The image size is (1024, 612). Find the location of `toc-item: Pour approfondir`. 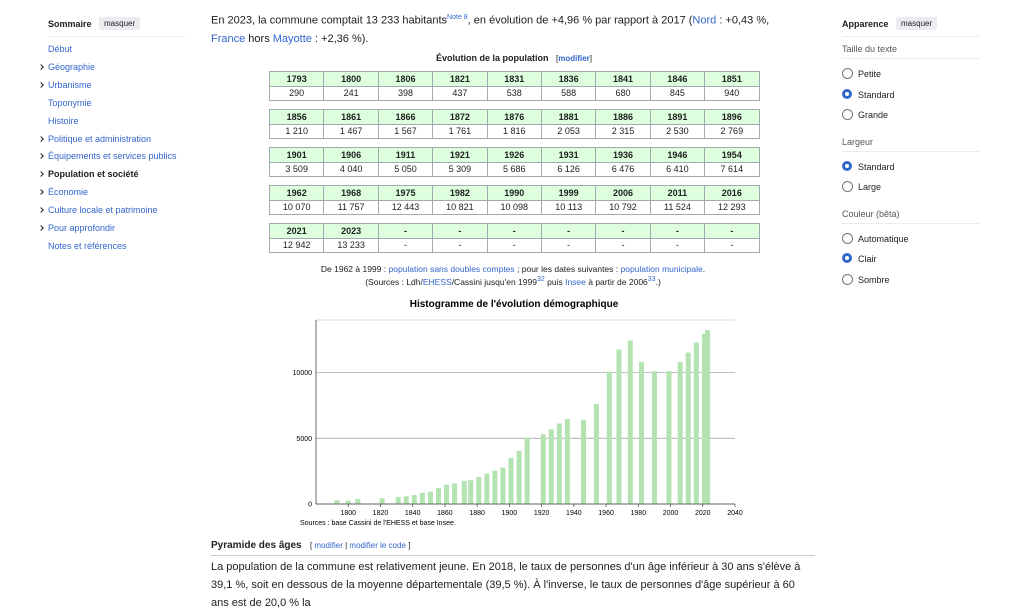

toc-item: Pour approfondir is located at coordinates (76, 228).